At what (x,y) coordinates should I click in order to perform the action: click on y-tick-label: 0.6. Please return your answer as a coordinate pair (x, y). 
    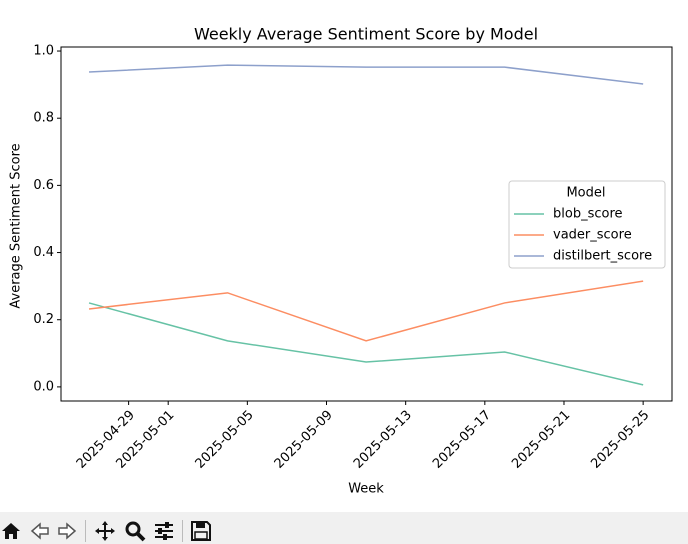
    Looking at the image, I should click on (43, 185).